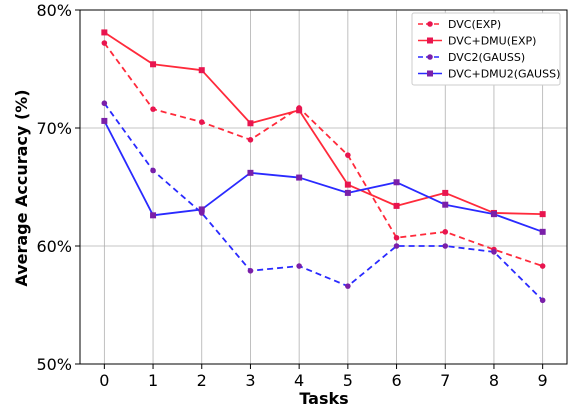  Describe the element at coordinates (54, 364) in the screenshot. I see `y-tick-label: 50%` at that location.